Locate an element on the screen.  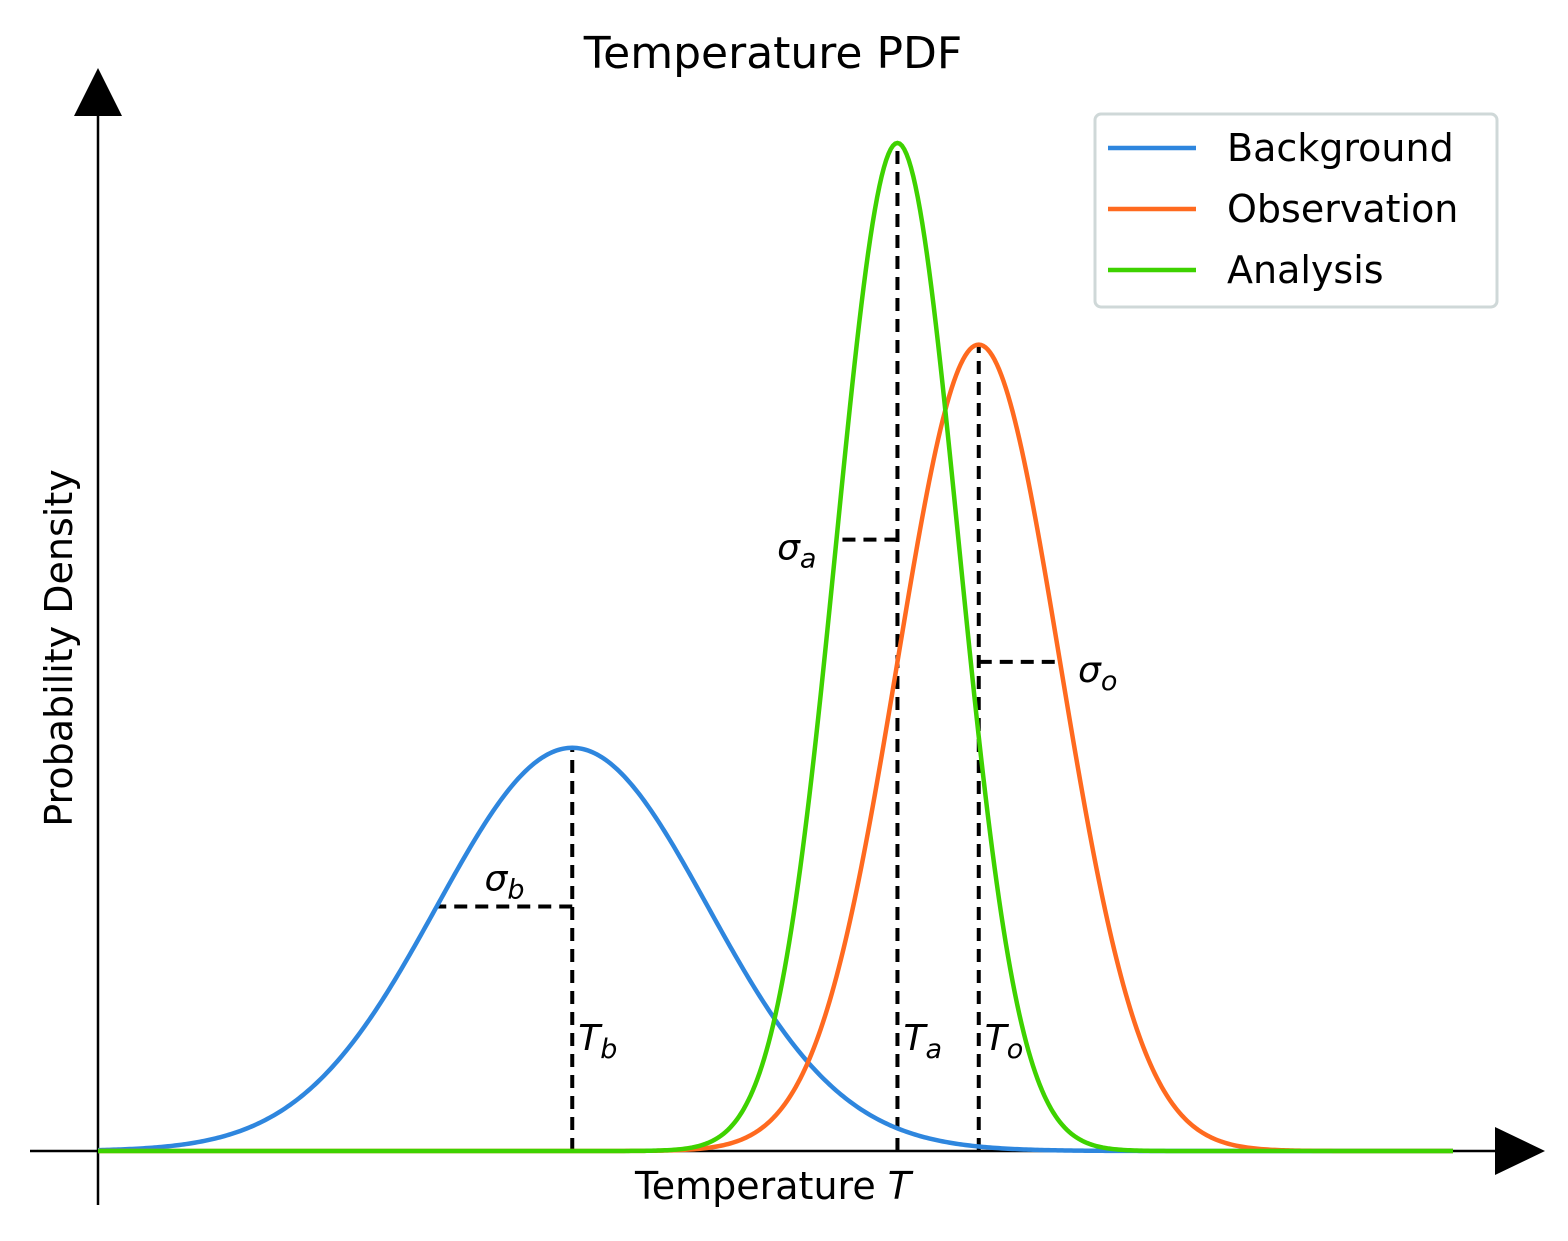
mean-label-a: Ta is located at coordinates (922, 1041).